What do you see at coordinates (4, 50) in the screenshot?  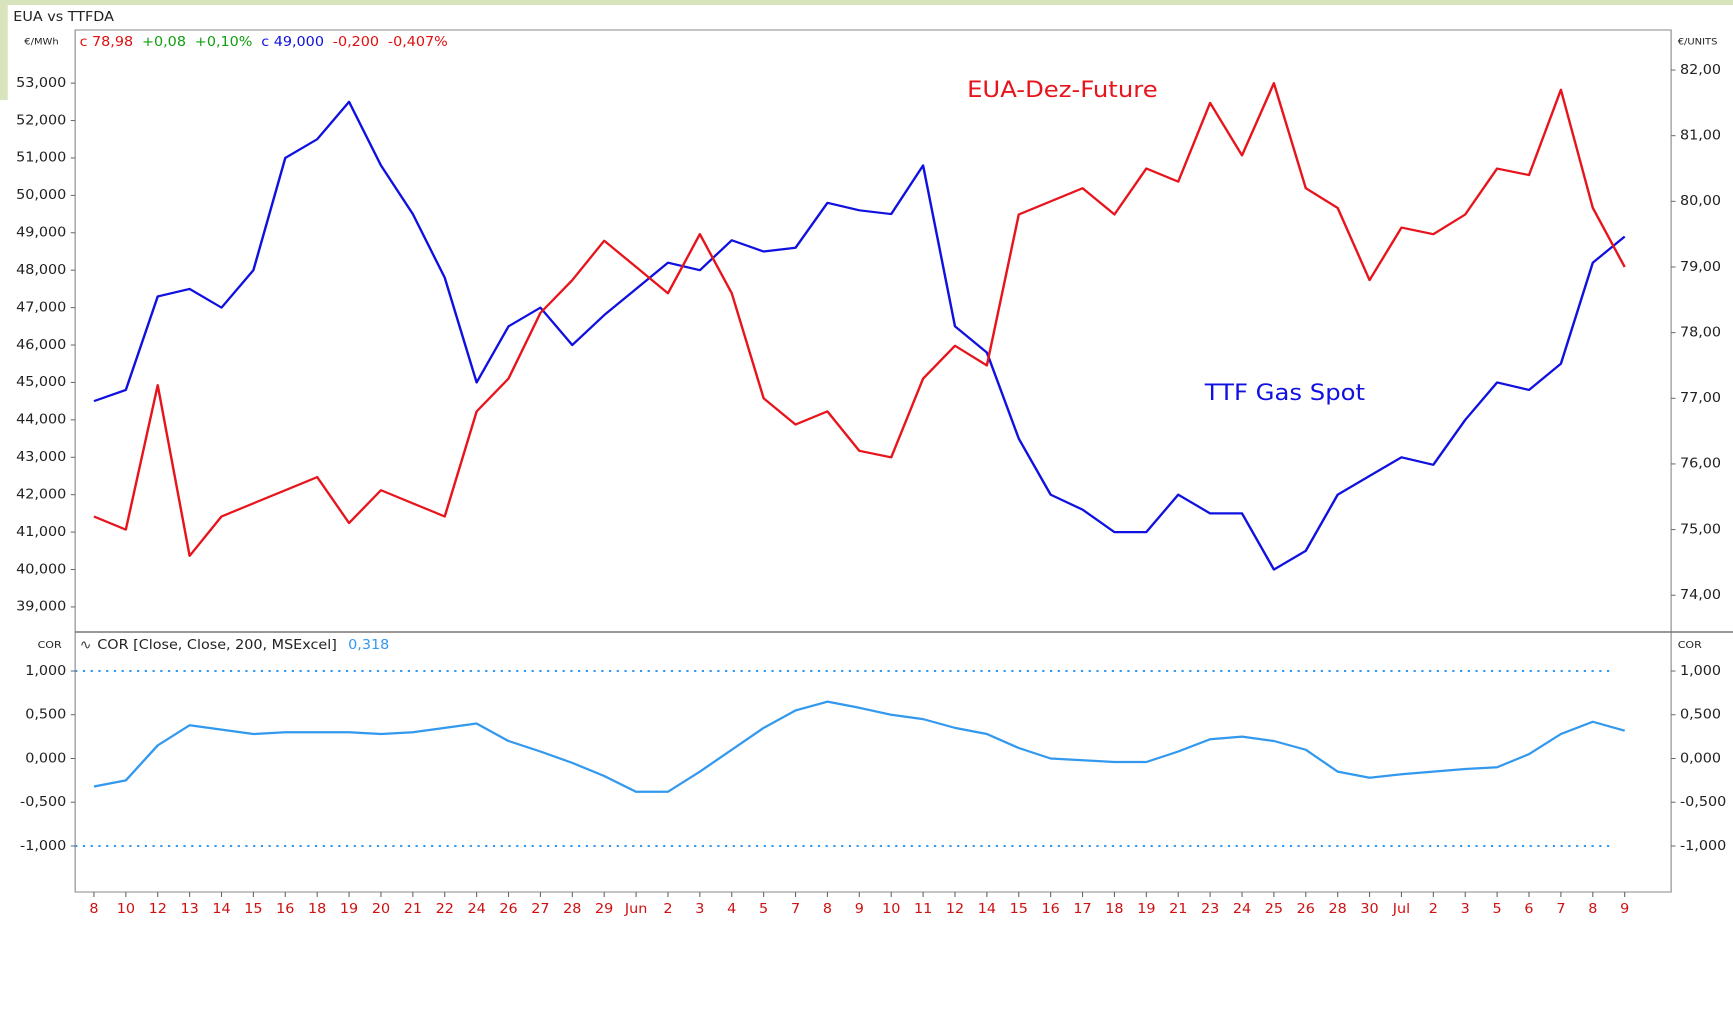 I see `frame-left` at bounding box center [4, 50].